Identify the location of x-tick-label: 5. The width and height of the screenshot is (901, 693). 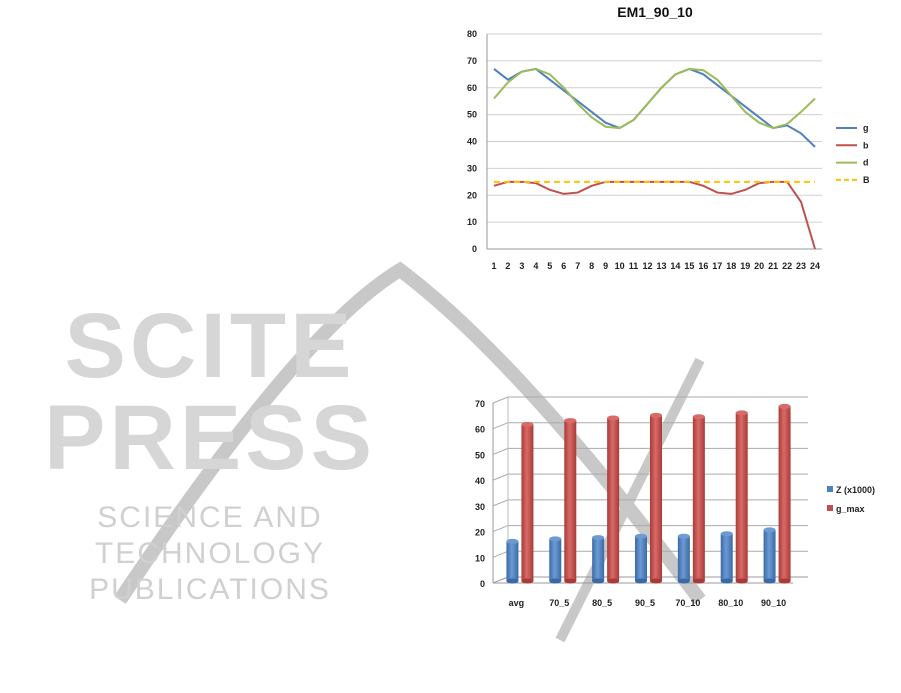
(549, 266).